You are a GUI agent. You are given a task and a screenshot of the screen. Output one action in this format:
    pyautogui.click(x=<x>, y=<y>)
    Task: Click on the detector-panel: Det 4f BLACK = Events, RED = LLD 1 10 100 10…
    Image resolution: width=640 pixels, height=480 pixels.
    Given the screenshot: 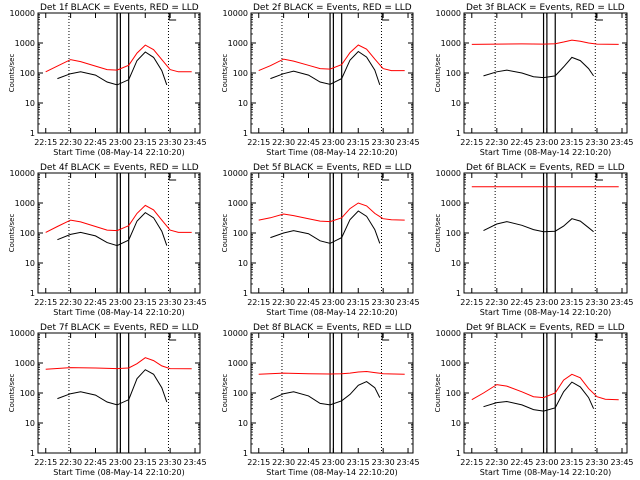 What is the action you would take?
    pyautogui.click(x=107, y=240)
    